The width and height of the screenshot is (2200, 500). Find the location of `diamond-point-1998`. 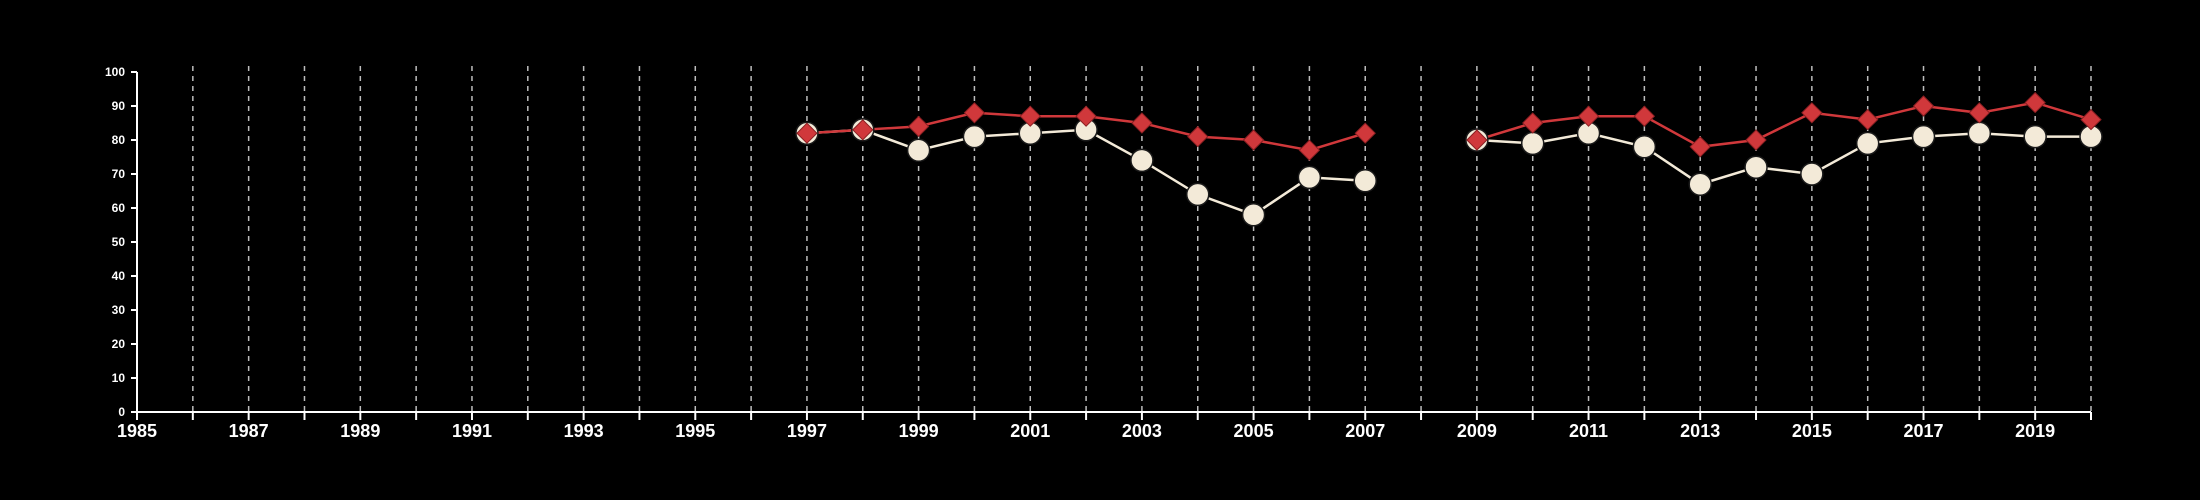

diamond-point-1998 is located at coordinates (863, 130).